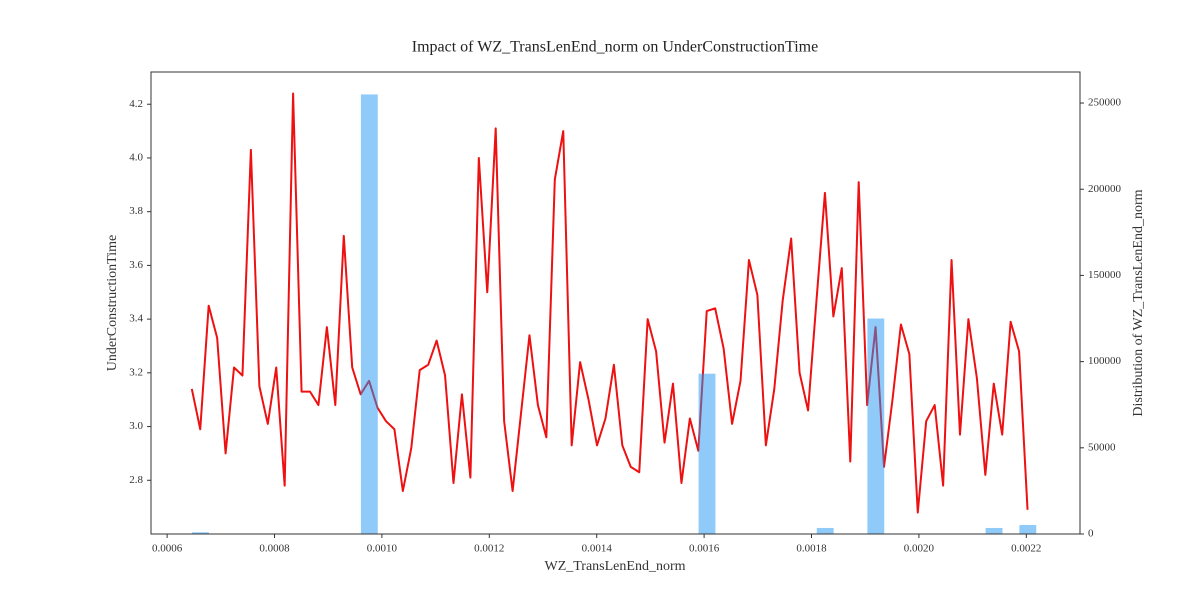 Image resolution: width=1200 pixels, height=600 pixels. What do you see at coordinates (1138, 302) in the screenshot?
I see `y2-axis-label: Distribution of WZ_TransLenEnd_norm` at bounding box center [1138, 302].